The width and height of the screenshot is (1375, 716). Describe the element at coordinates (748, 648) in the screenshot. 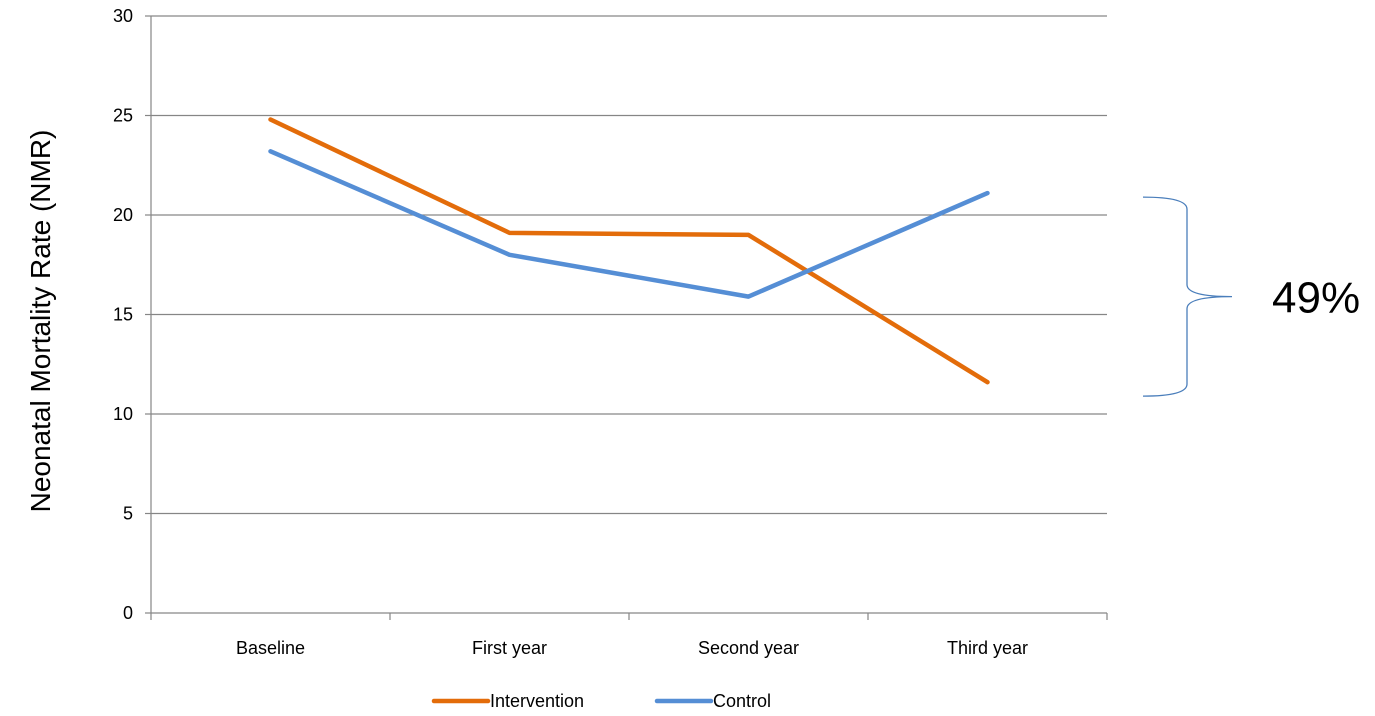

I see `x-tick-label: Second year` at that location.